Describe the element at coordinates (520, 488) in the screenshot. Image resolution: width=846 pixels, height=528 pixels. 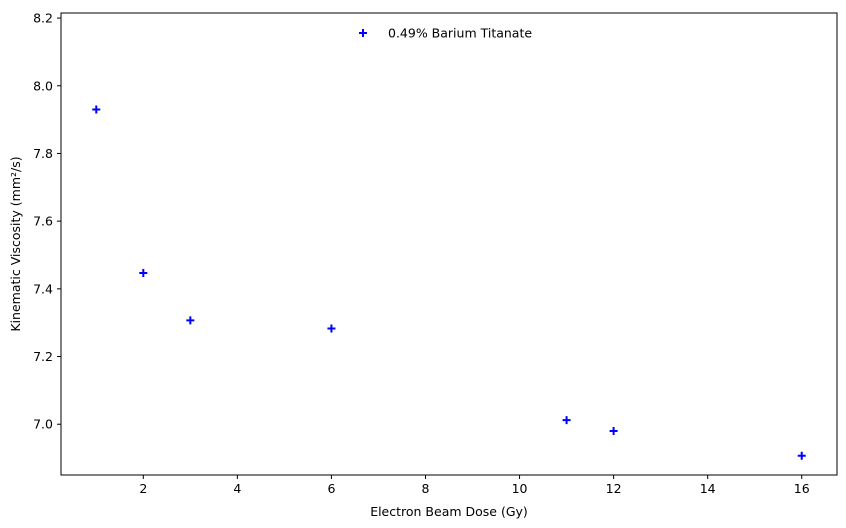
I see `x-tick-label: 10` at that location.